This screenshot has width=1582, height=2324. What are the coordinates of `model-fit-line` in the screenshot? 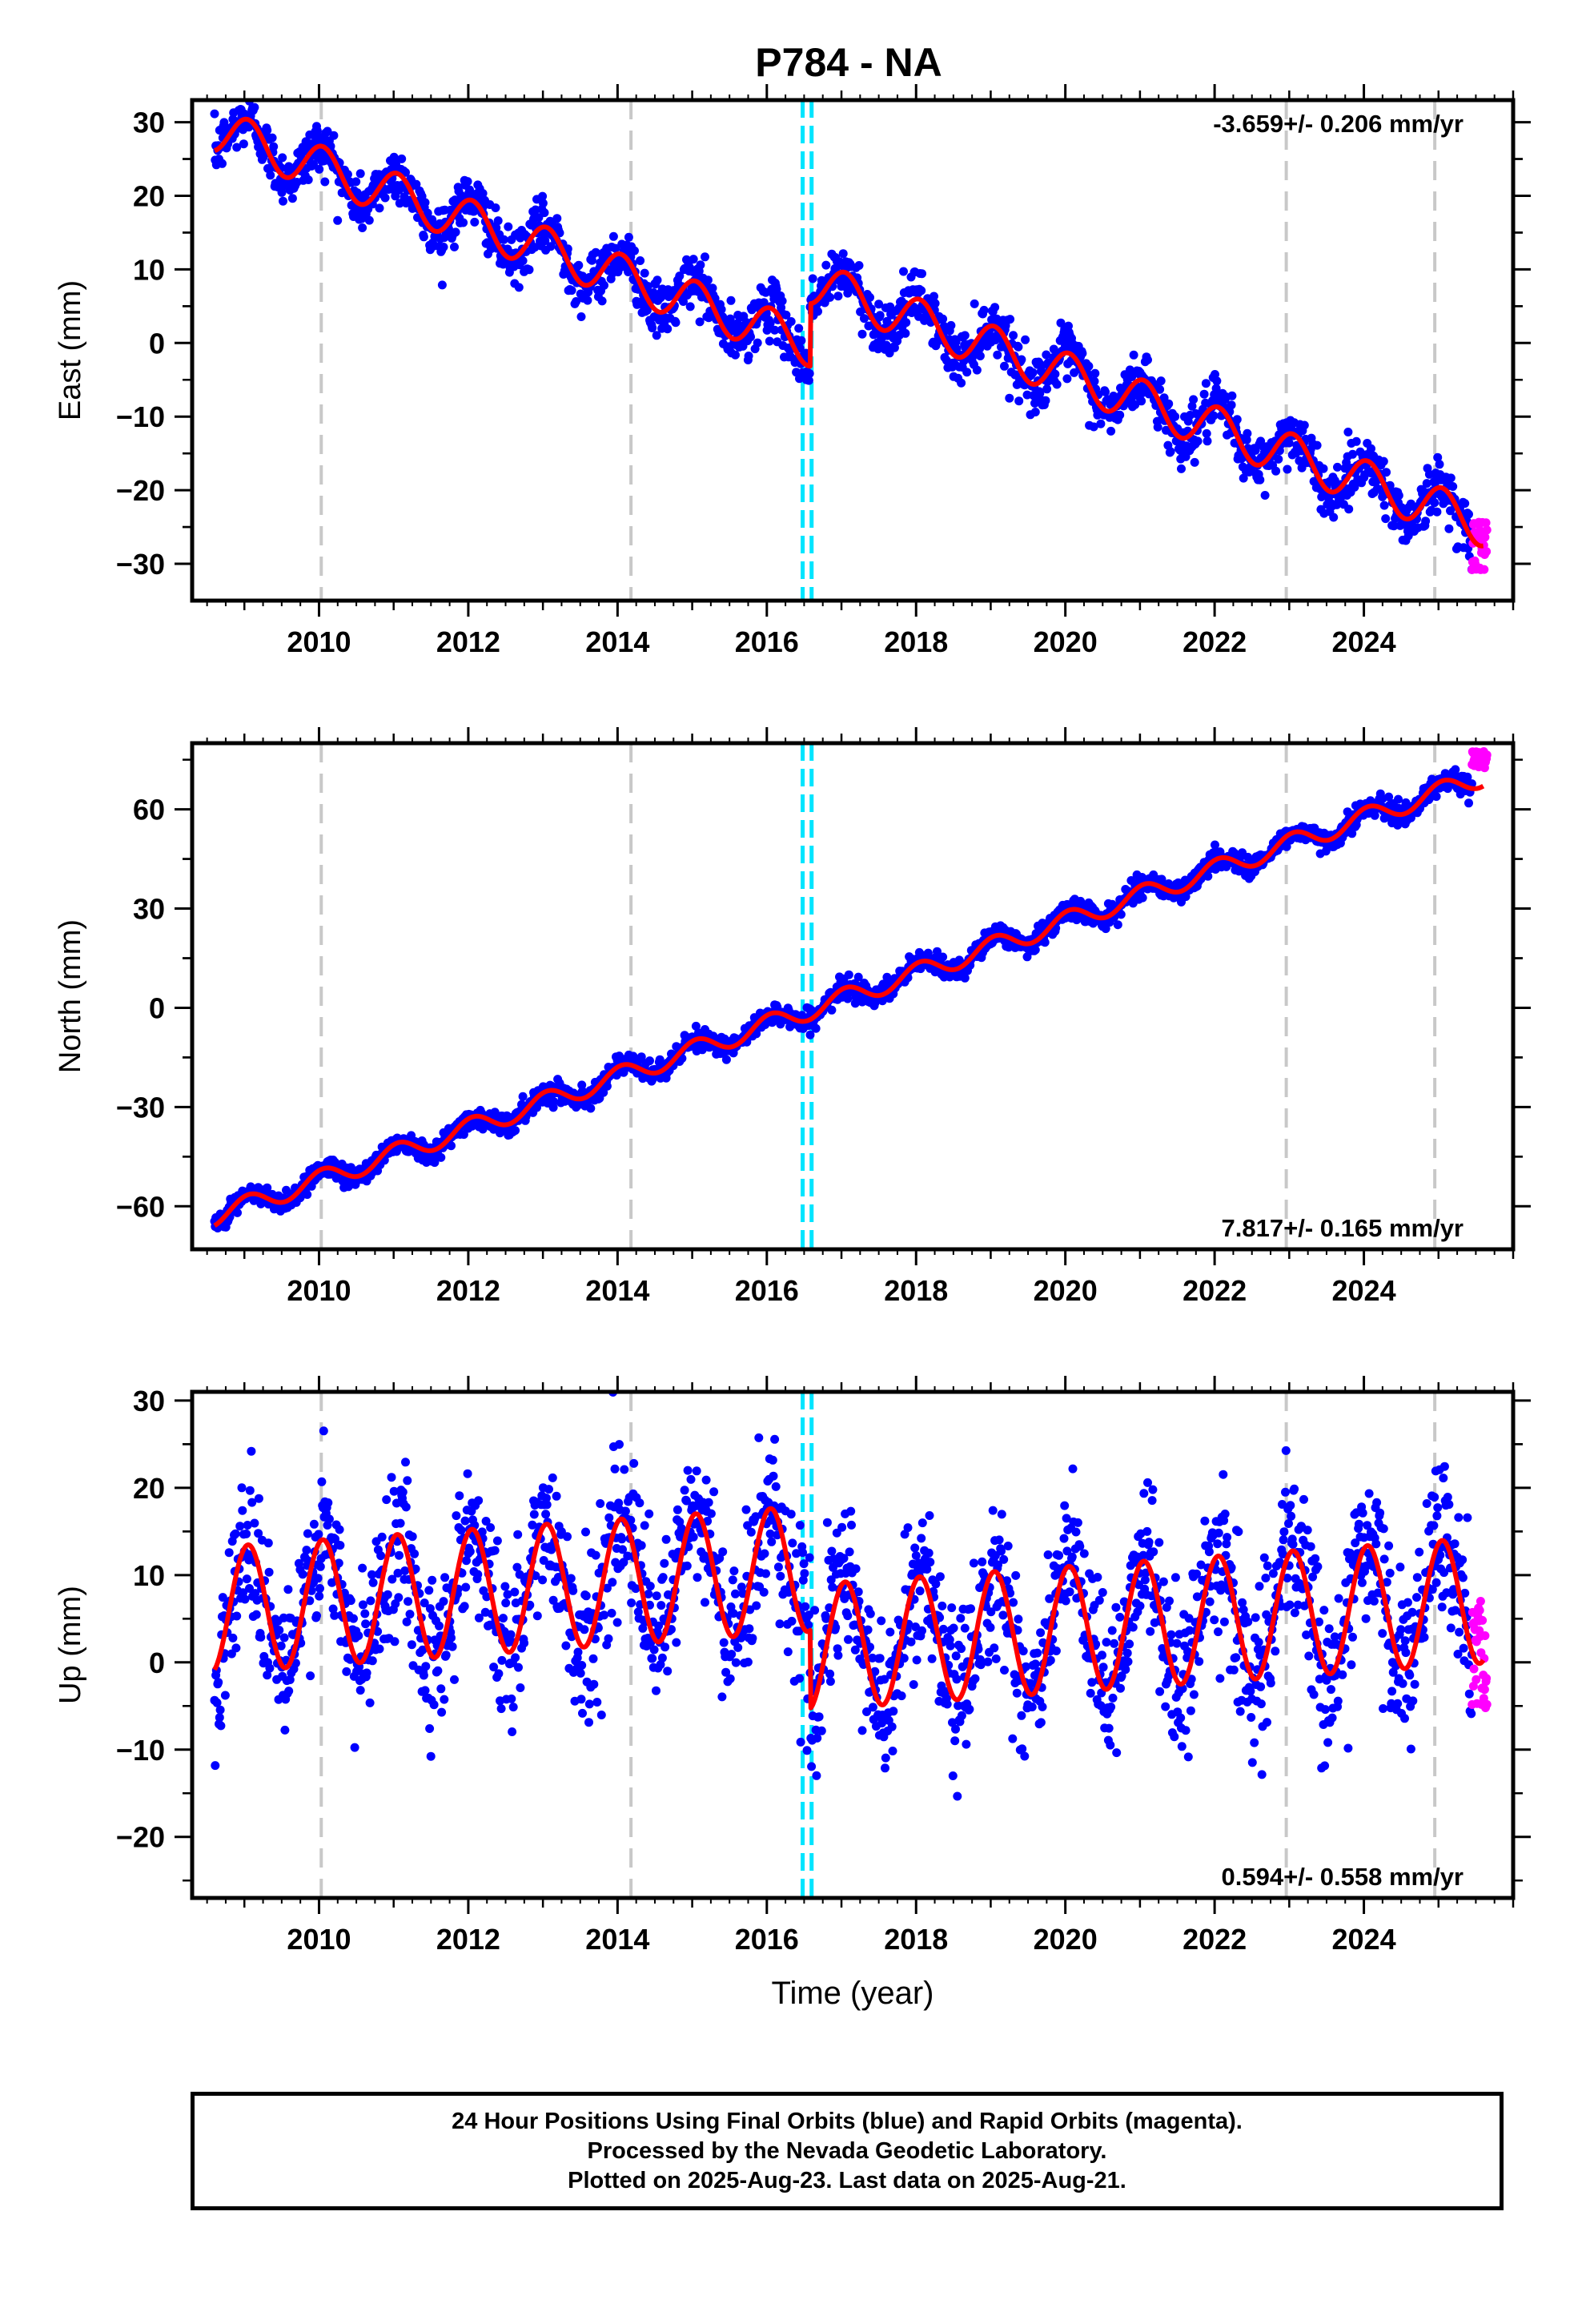 It's located at (848, 332).